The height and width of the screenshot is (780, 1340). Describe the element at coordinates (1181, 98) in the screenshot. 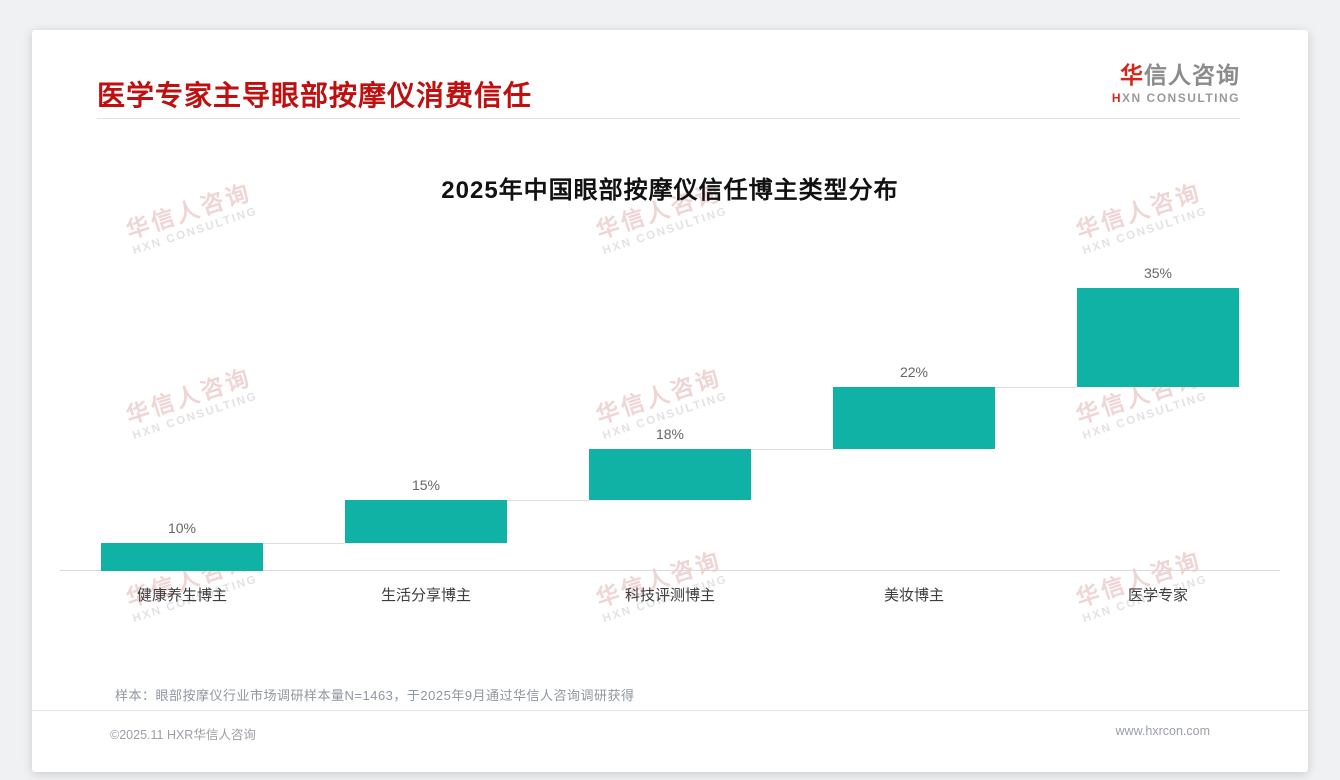

I see `brand-logo-en-text: XN CONSULTING` at that location.